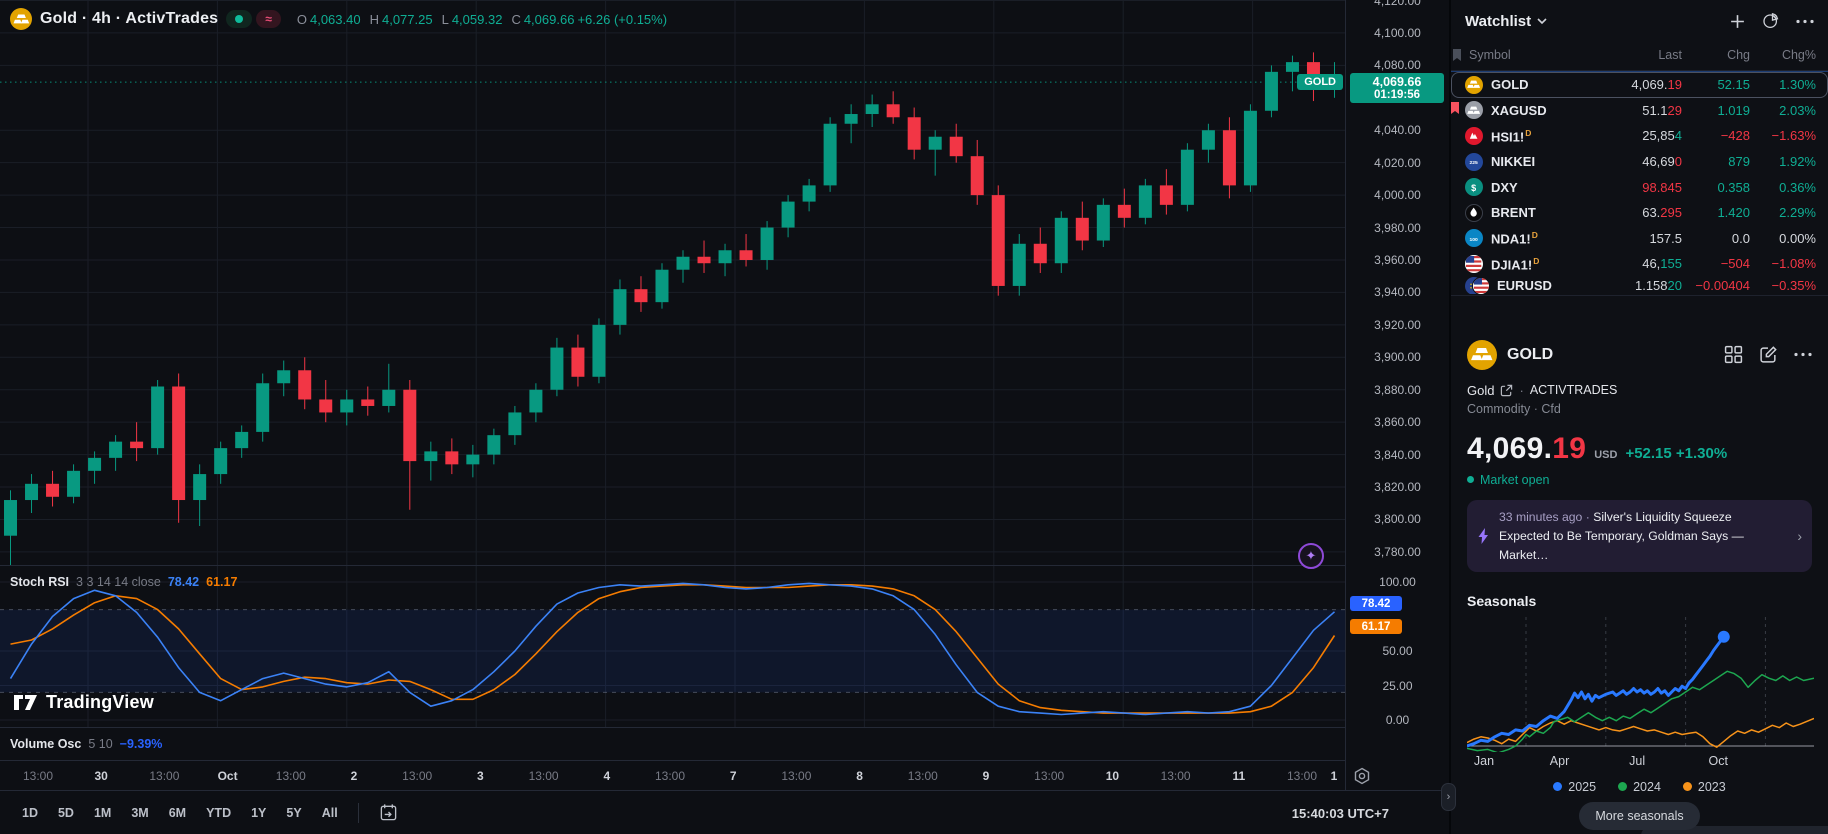 The width and height of the screenshot is (1828, 834). Describe the element at coordinates (21, 19) in the screenshot. I see `gold-symbol-icon` at that location.